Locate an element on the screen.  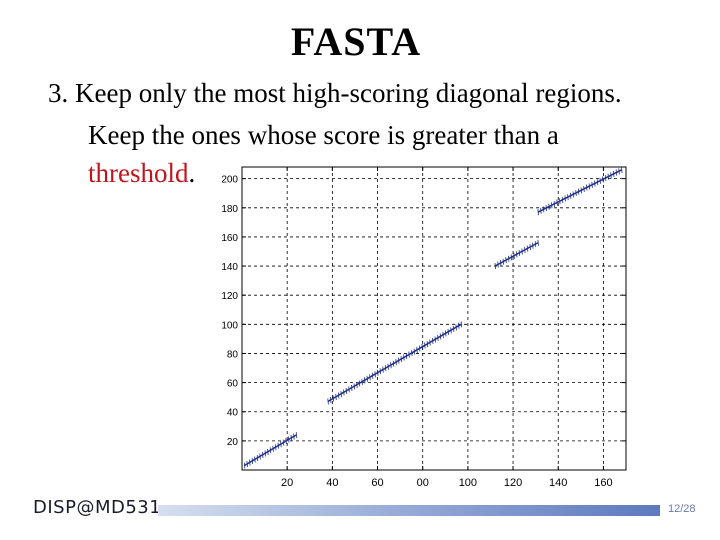
y-tick-label: 40 is located at coordinates (233, 413).